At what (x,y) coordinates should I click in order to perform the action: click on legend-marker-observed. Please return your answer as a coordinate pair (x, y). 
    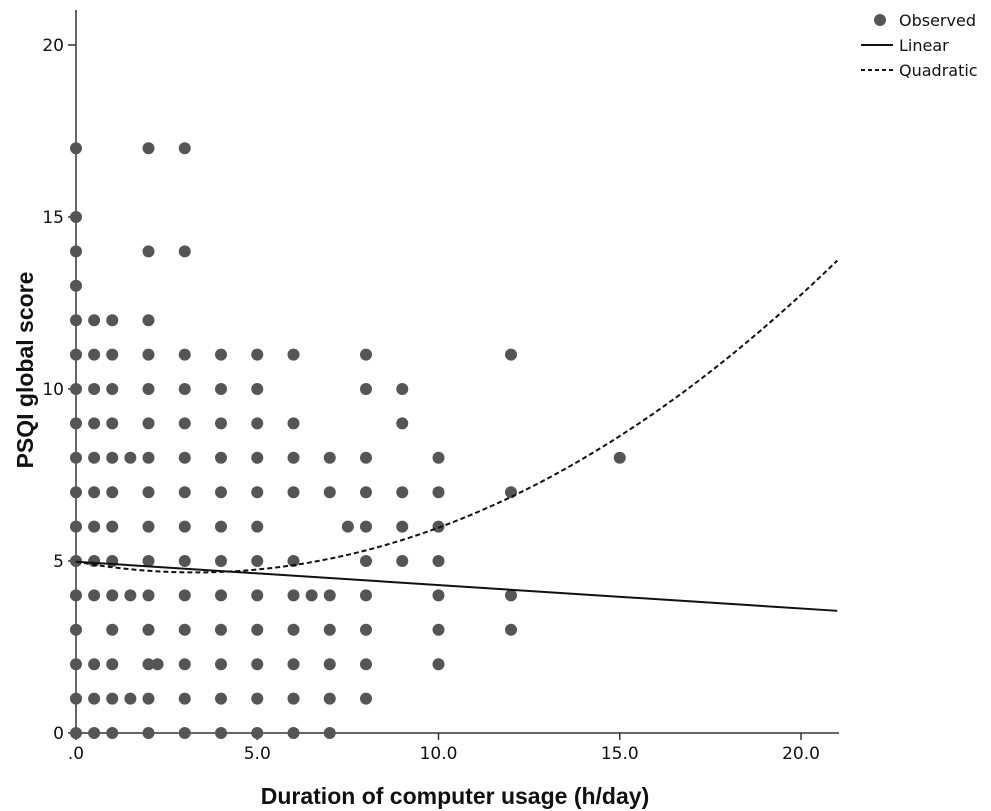
    Looking at the image, I should click on (880, 20).